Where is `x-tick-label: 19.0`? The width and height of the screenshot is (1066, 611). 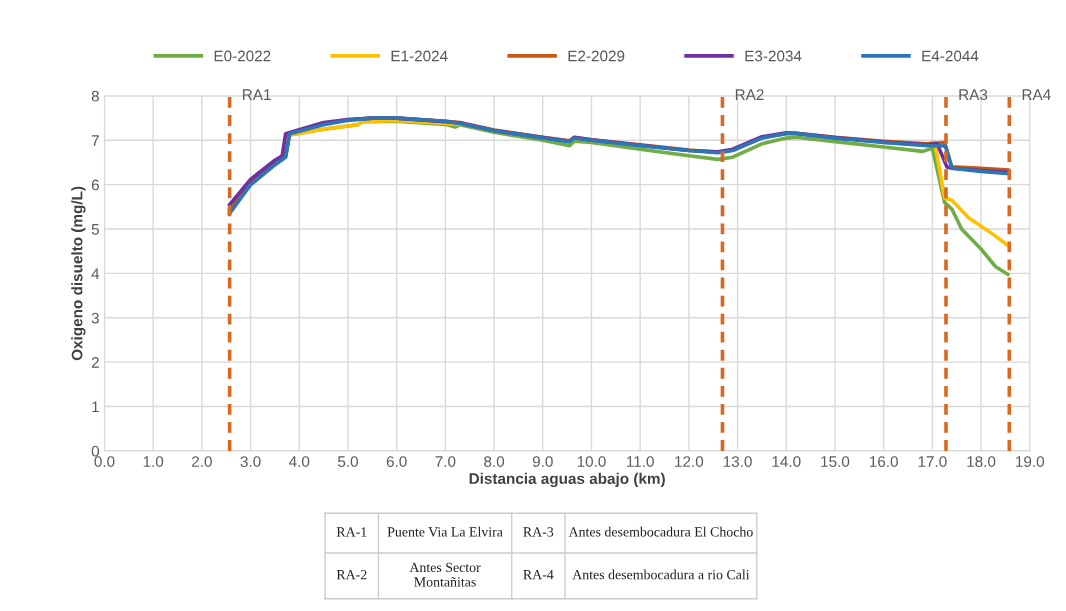
x-tick-label: 19.0 is located at coordinates (1030, 461).